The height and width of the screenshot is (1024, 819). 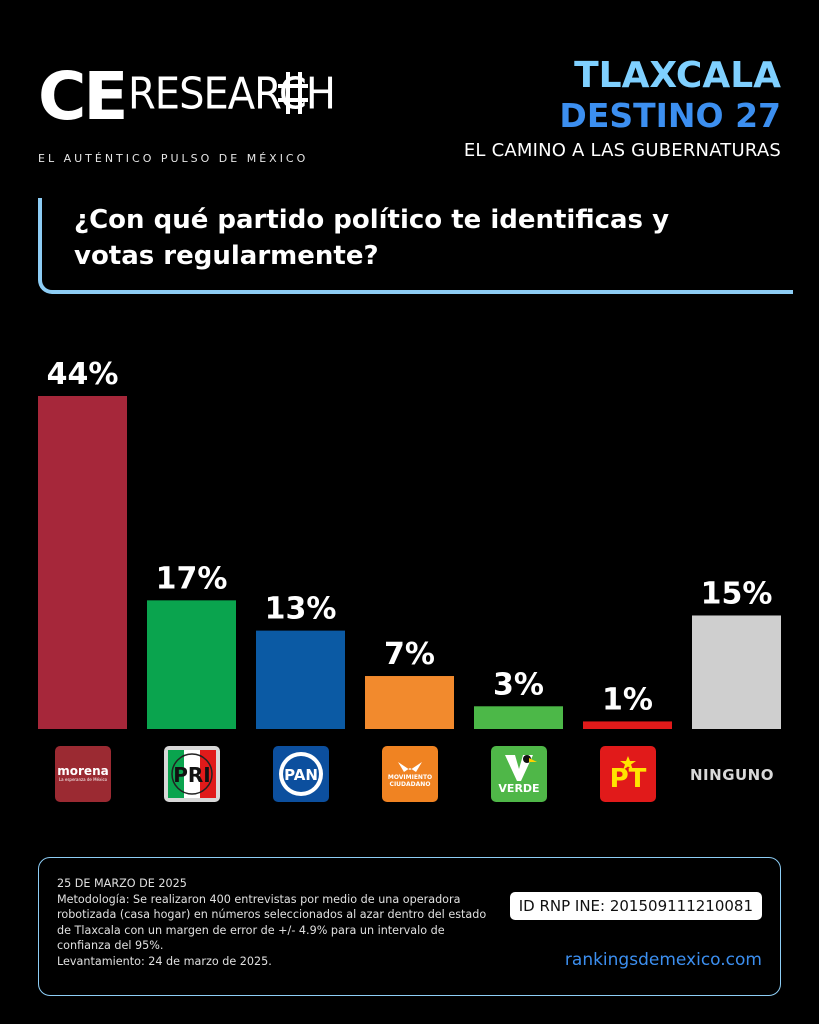 I want to click on brand-ce: CE, so click(x=83, y=96).